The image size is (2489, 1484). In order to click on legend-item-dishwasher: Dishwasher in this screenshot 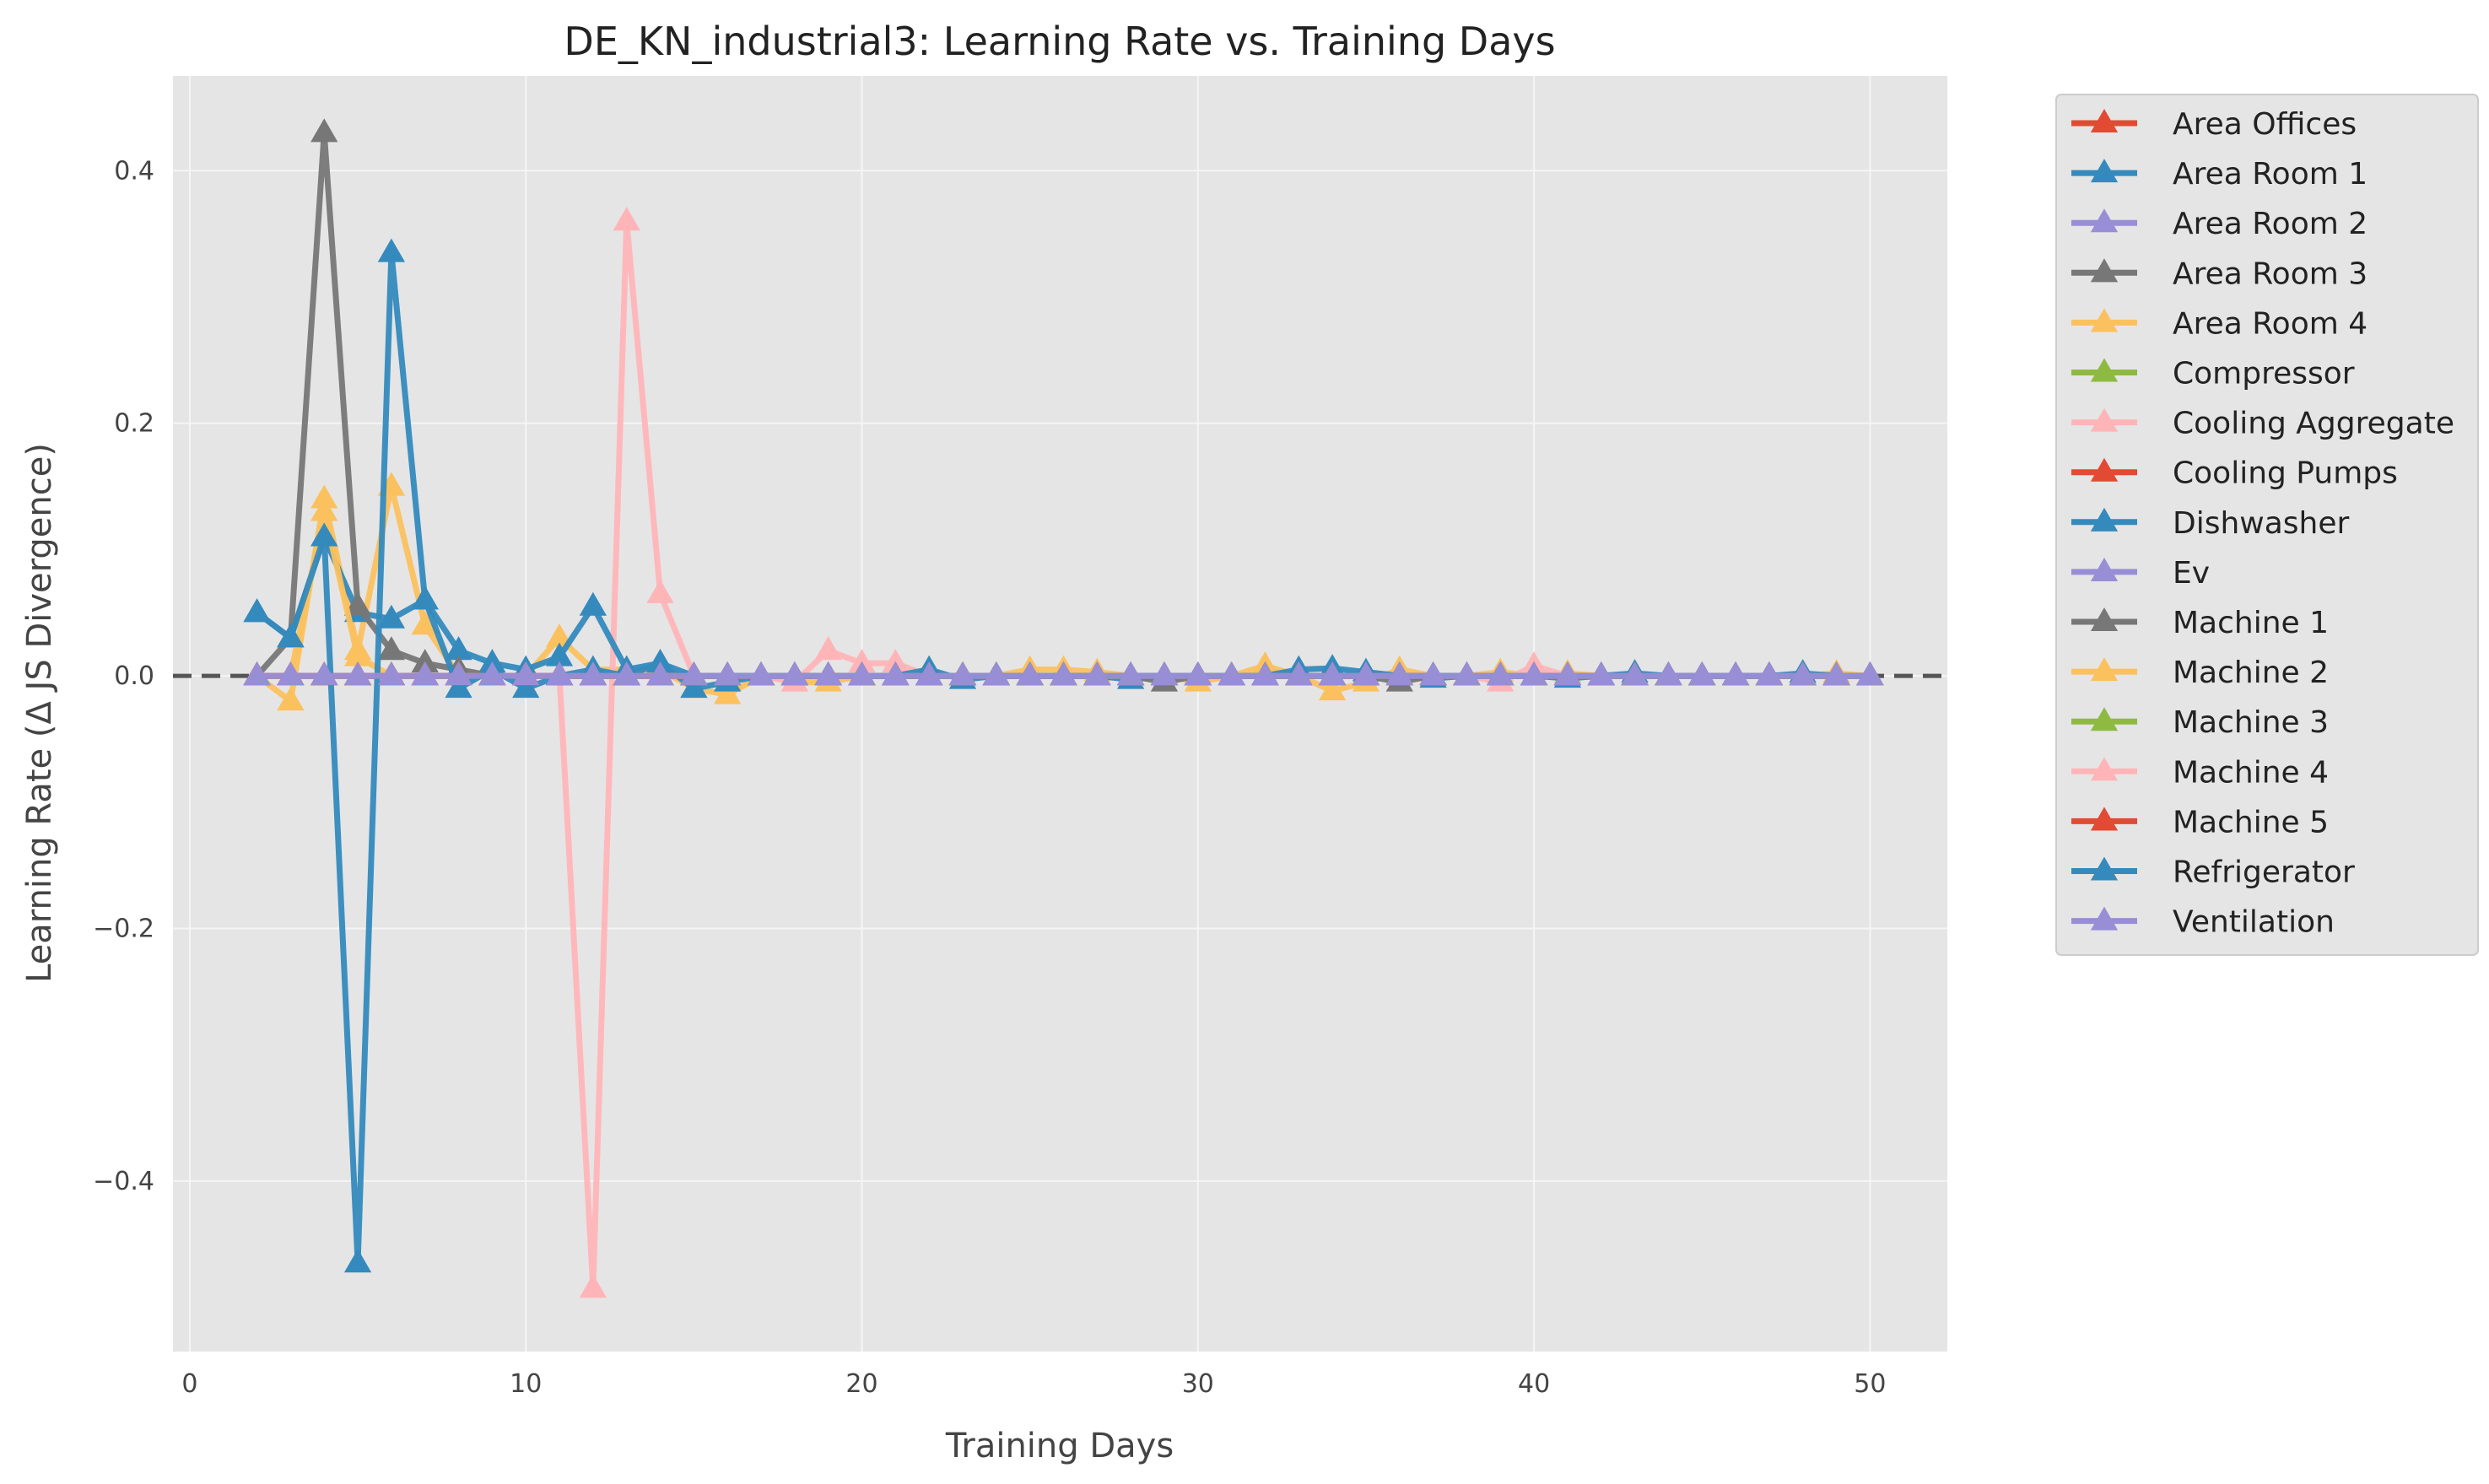, I will do `click(2210, 523)`.